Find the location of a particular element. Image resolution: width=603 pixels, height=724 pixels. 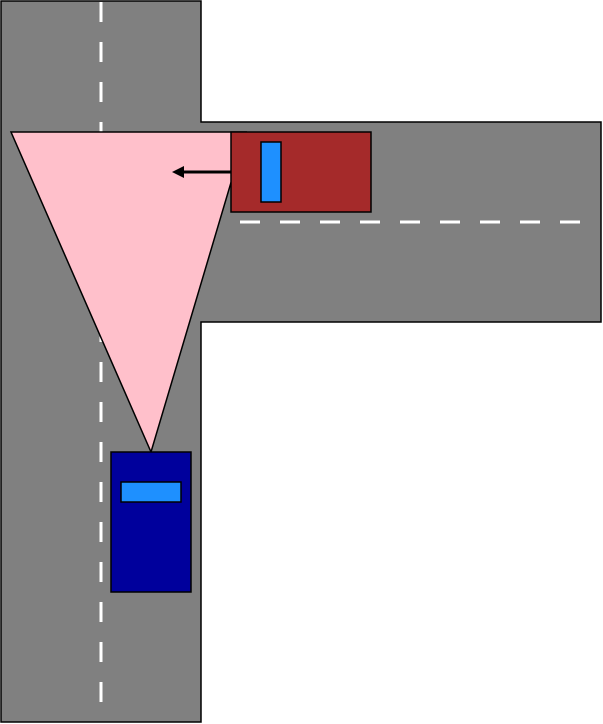

motion-arrow is located at coordinates (201, 172).